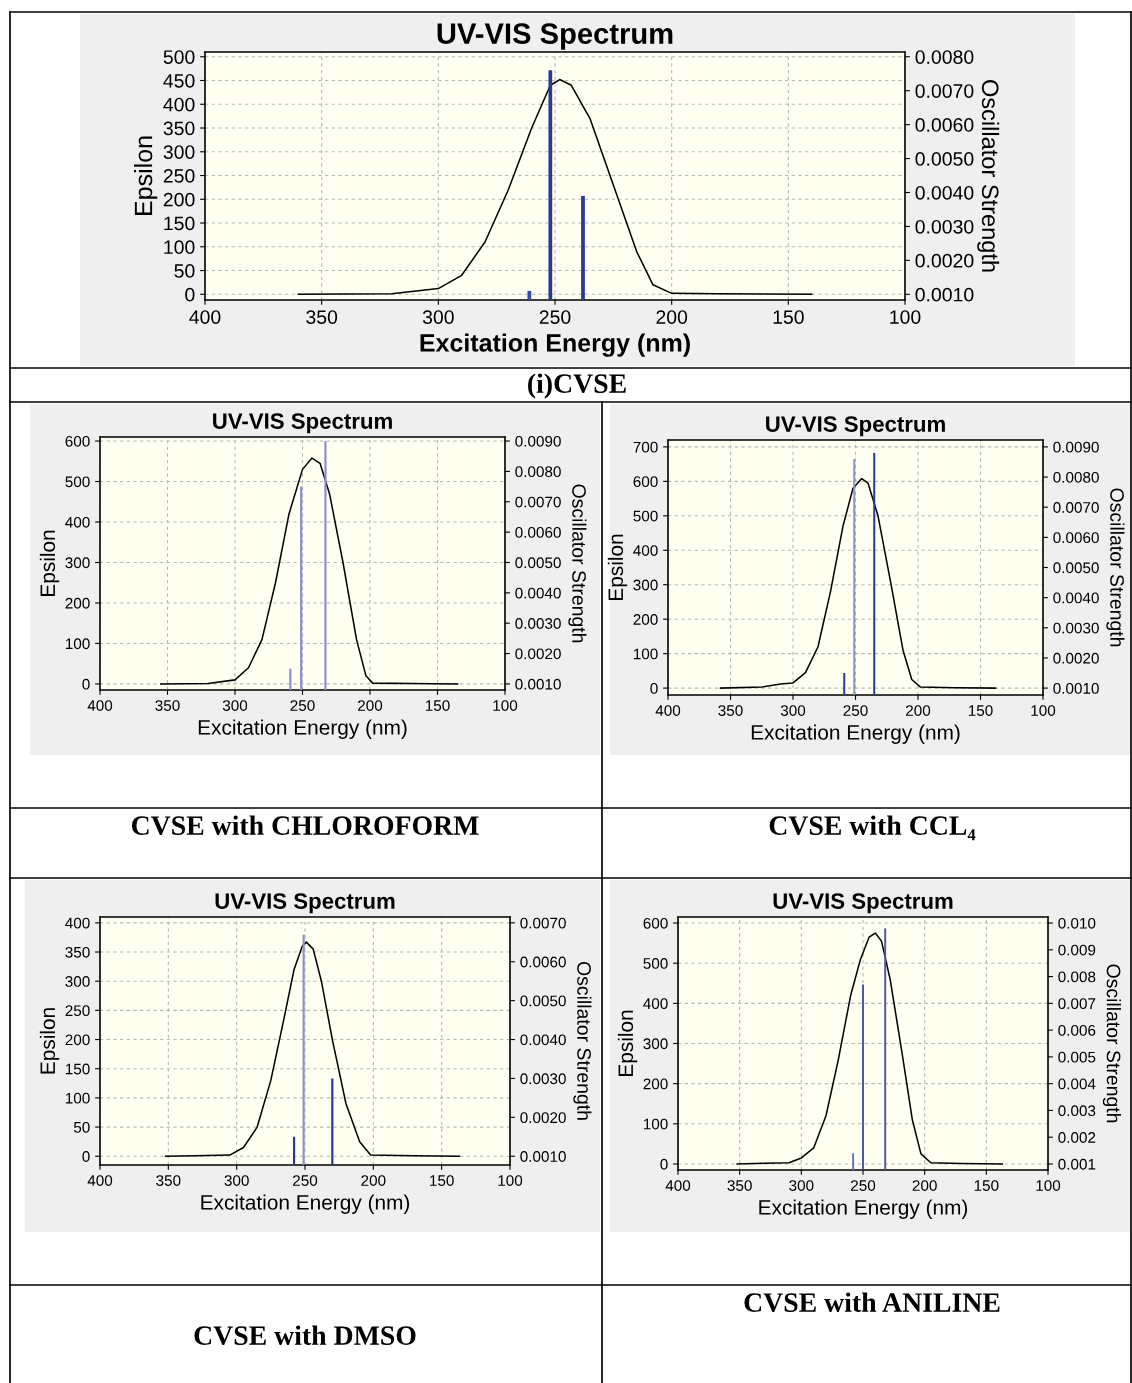 The image size is (1132, 1383). Describe the element at coordinates (1077, 1004) in the screenshot. I see `y2-tick-label: 0.007` at that location.